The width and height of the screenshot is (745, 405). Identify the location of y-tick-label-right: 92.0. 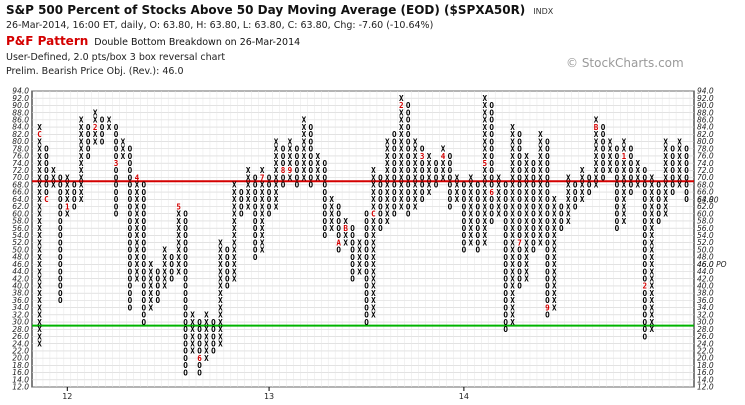
(705, 98).